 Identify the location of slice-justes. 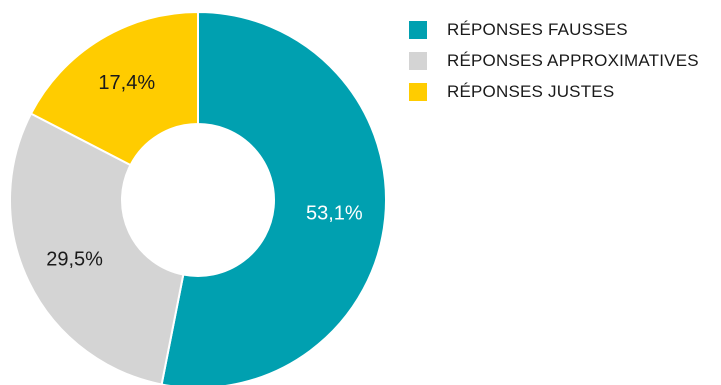
(114, 88).